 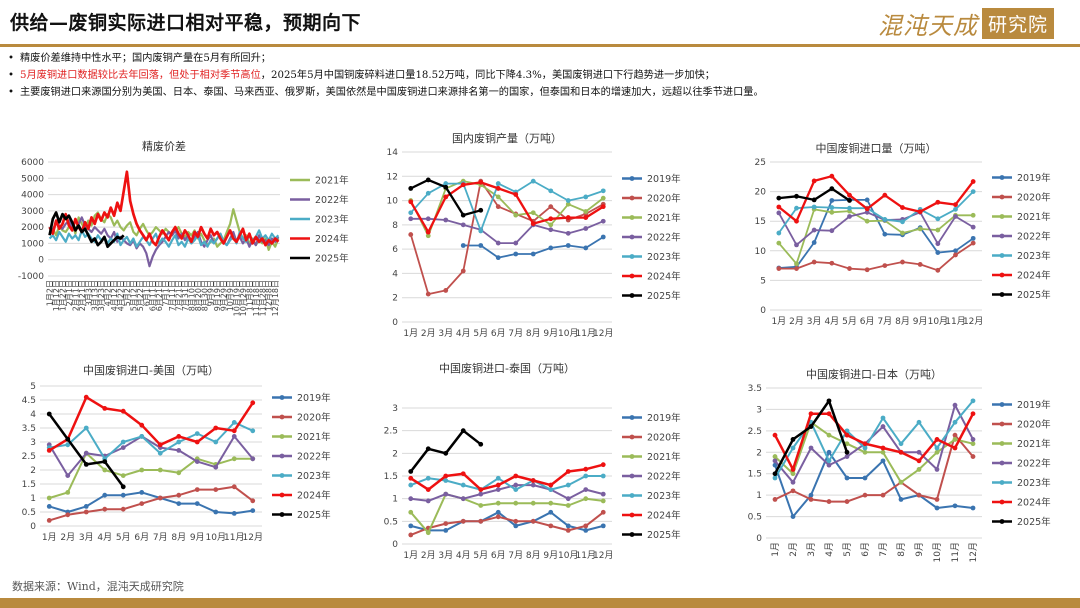 I want to click on legend-label: 2025年, so click(x=314, y=515).